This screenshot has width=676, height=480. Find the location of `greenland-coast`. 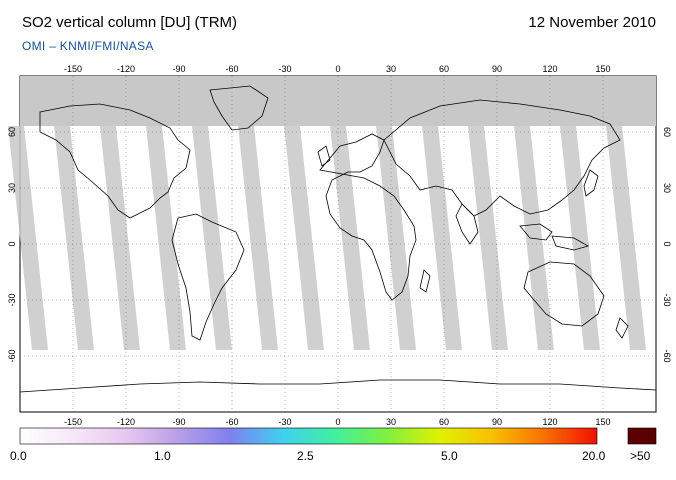

greenland-coast is located at coordinates (239, 108).